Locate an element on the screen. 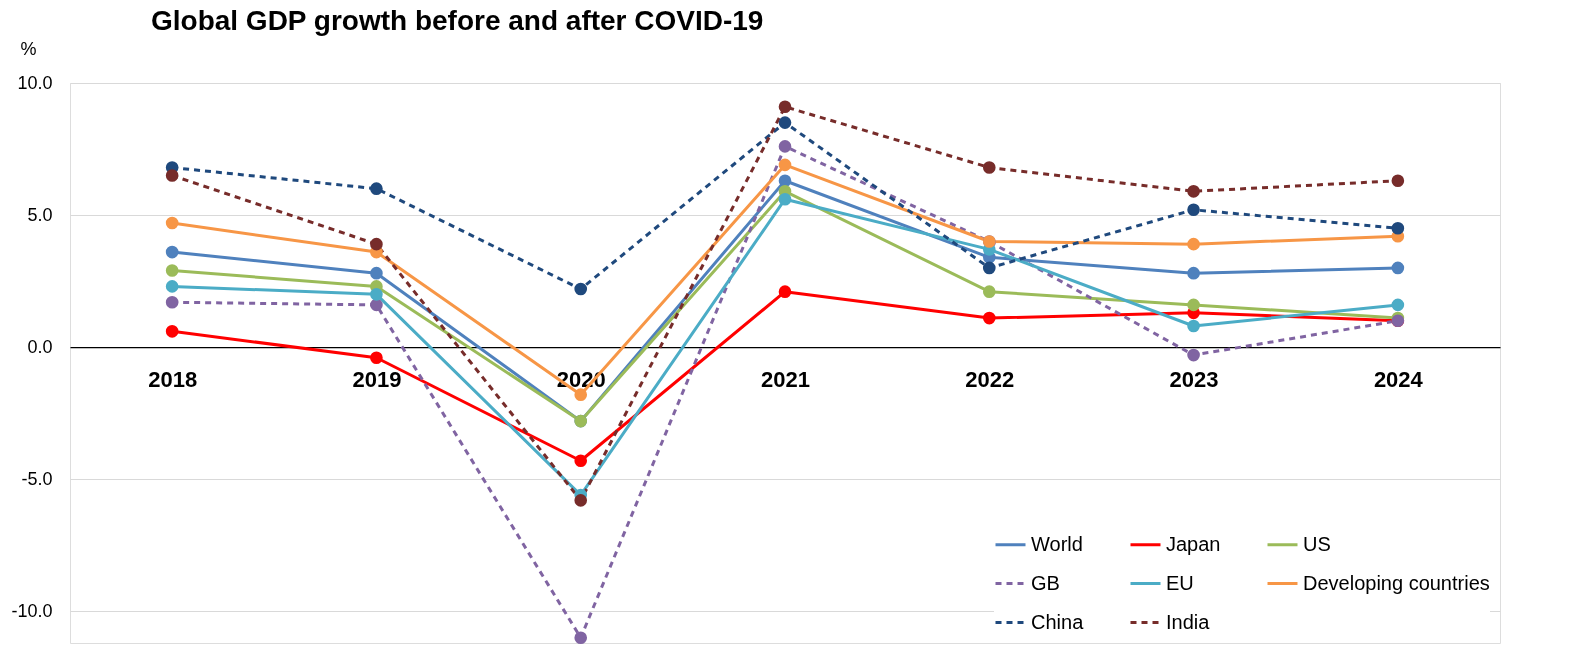 This screenshot has width=1574, height=670. legend-label: India is located at coordinates (1188, 621).